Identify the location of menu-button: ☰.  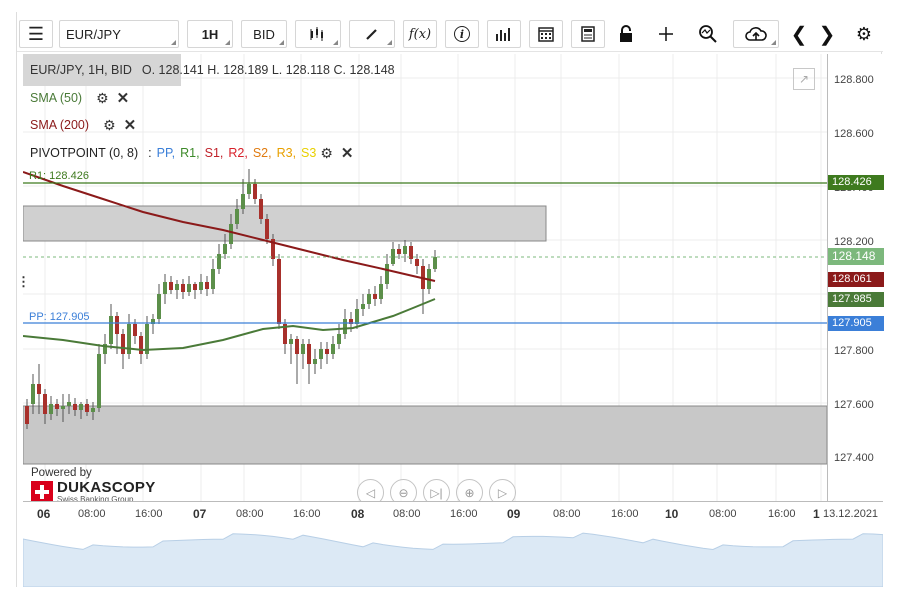
(36, 34).